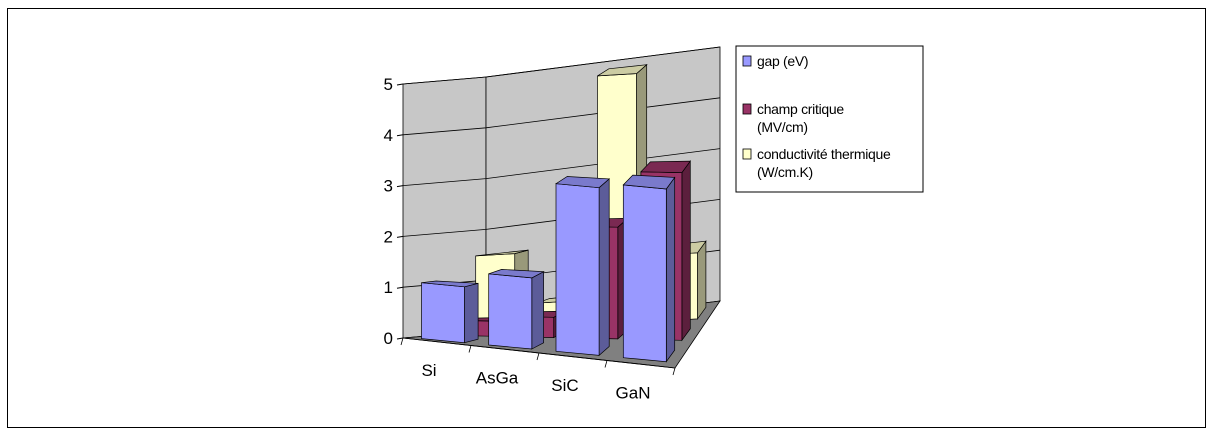  Describe the element at coordinates (785, 172) in the screenshot. I see `legend-label-conductivite-line2: (W/cm.K)` at that location.